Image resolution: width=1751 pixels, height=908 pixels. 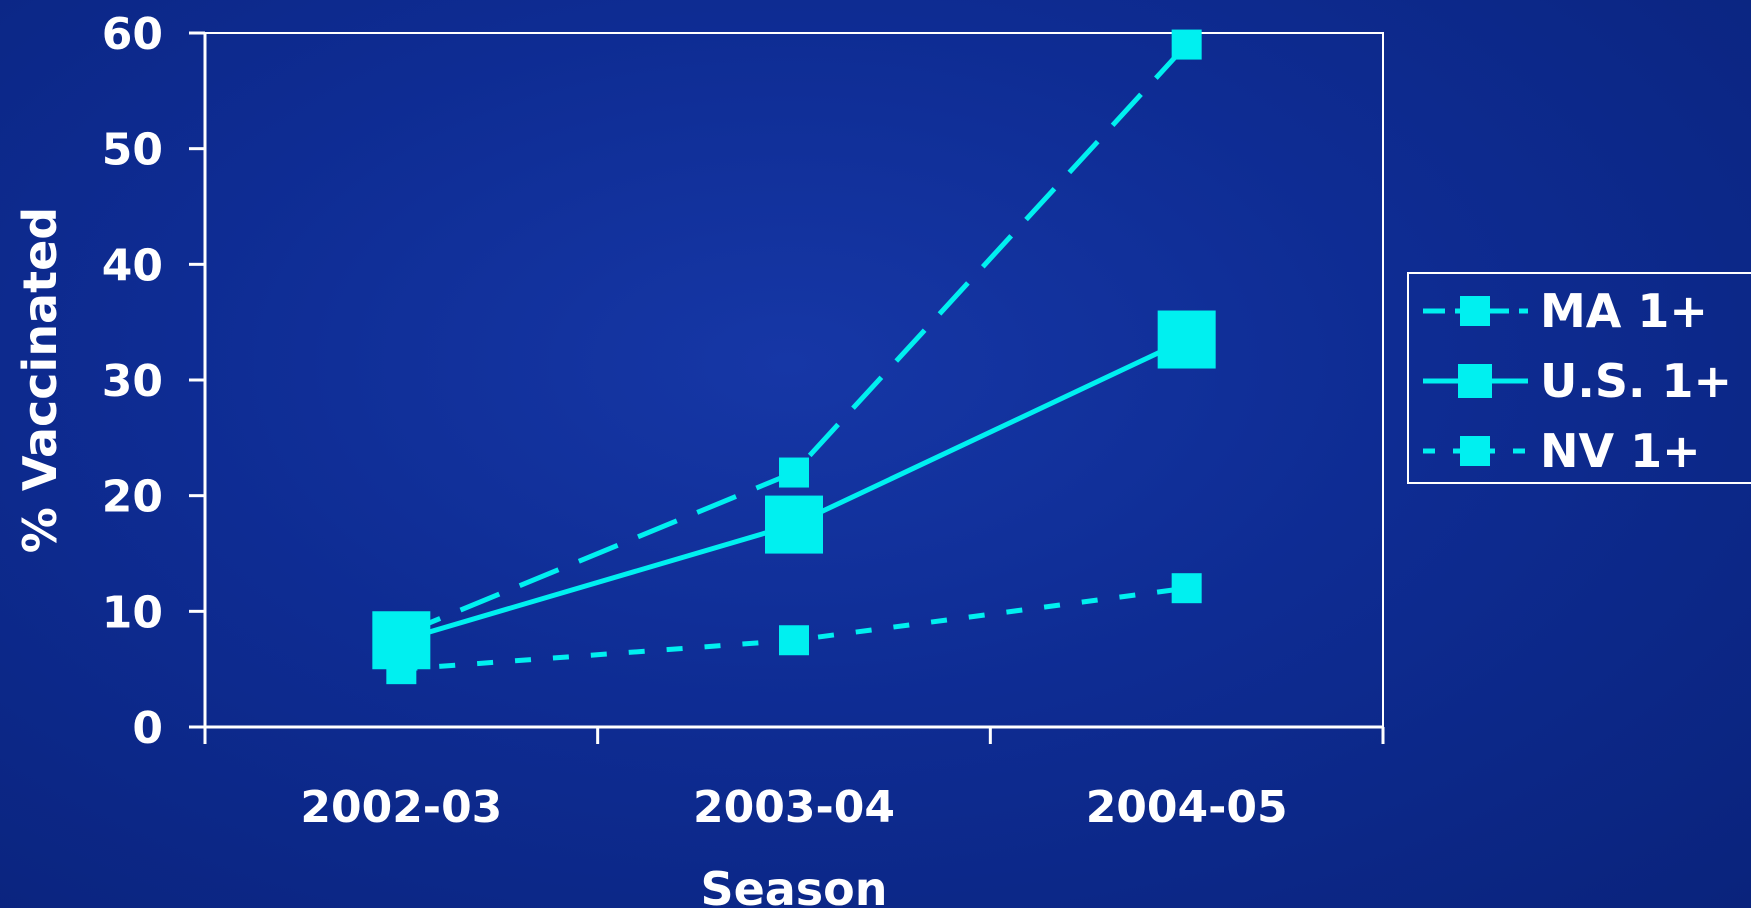 I want to click on y-tick-label: 60, so click(x=132, y=34).